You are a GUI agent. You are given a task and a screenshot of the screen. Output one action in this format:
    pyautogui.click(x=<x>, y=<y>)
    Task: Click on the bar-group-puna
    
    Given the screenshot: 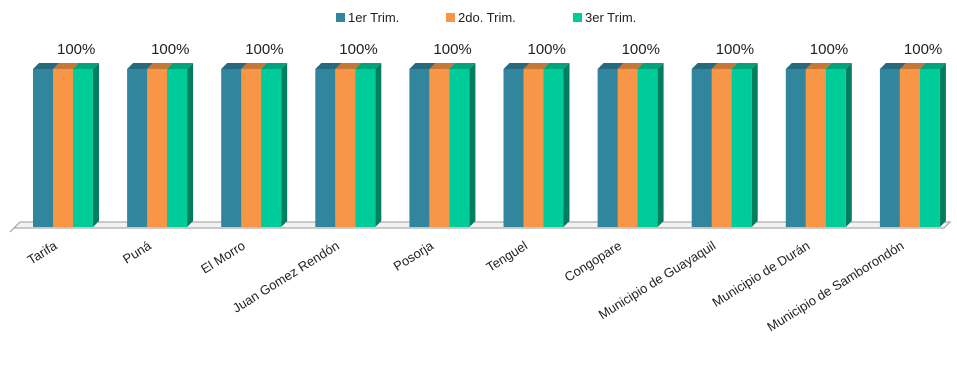 What is the action you would take?
    pyautogui.click(x=160, y=145)
    